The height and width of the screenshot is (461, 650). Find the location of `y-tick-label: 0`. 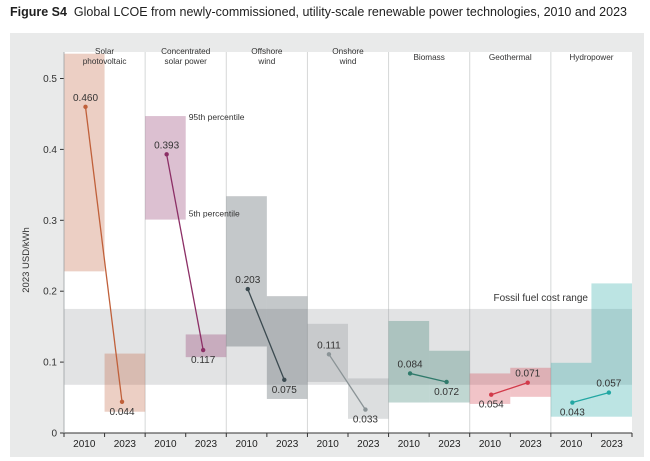

y-tick-label: 0 is located at coordinates (54, 434).